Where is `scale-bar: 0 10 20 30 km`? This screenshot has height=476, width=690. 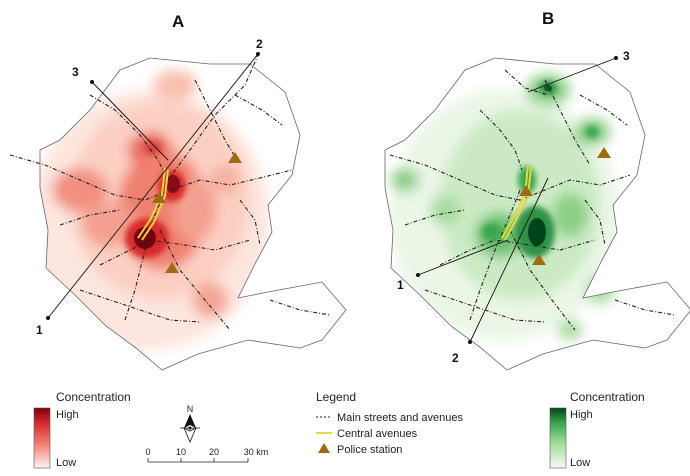 scale-bar: 0 10 20 30 km is located at coordinates (207, 455).